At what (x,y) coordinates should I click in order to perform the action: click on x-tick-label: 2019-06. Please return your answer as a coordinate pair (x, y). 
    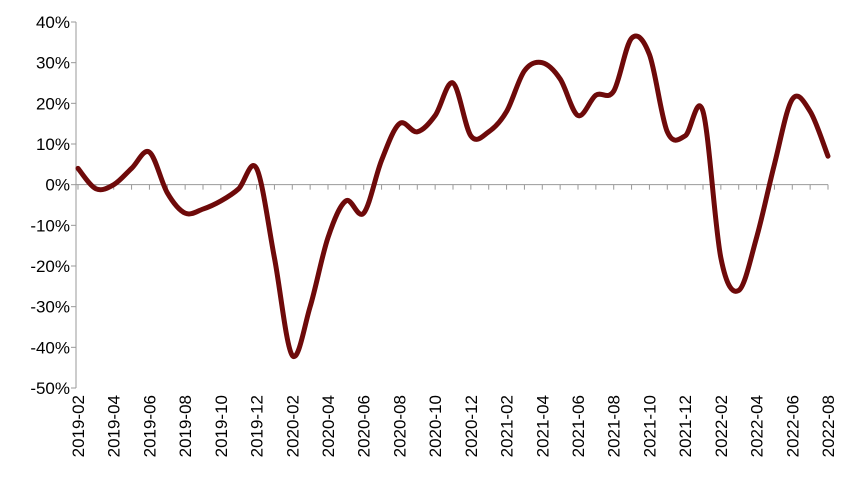
    Looking at the image, I should click on (149, 426).